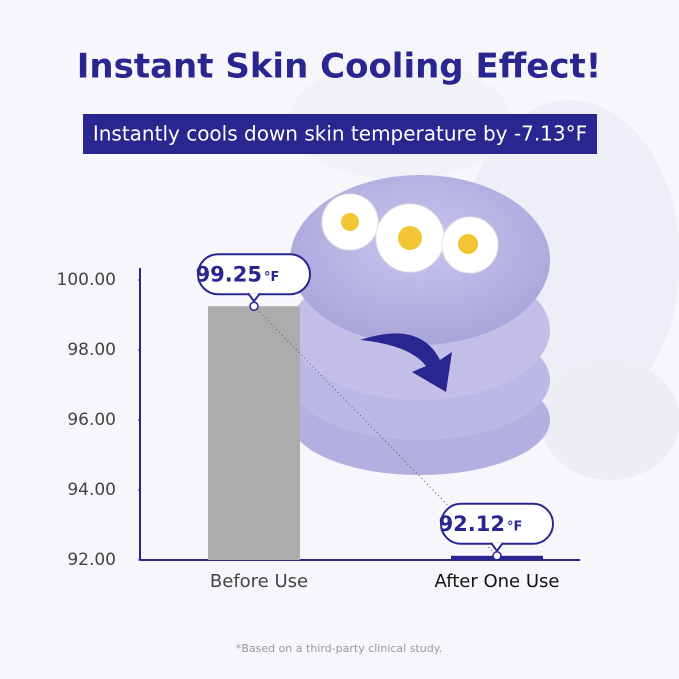 The image size is (679, 679). Describe the element at coordinates (91, 560) in the screenshot. I see `y-tick-label: 92.00` at that location.